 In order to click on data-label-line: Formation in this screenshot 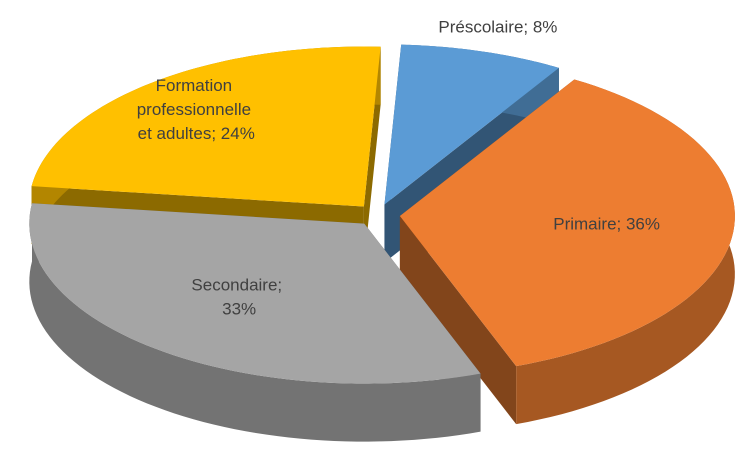, I will do `click(196, 85)`.